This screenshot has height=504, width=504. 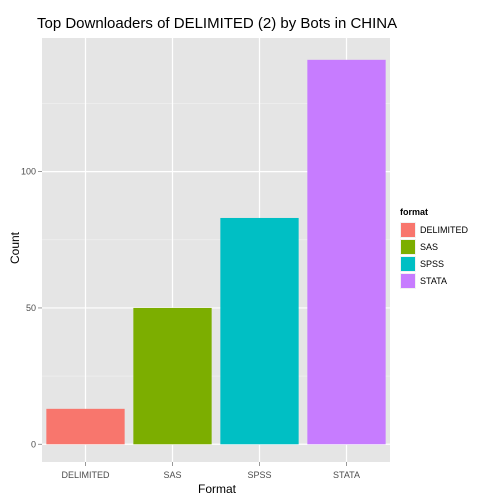 I want to click on y-axis: 0 50 100, so click(x=31, y=308).